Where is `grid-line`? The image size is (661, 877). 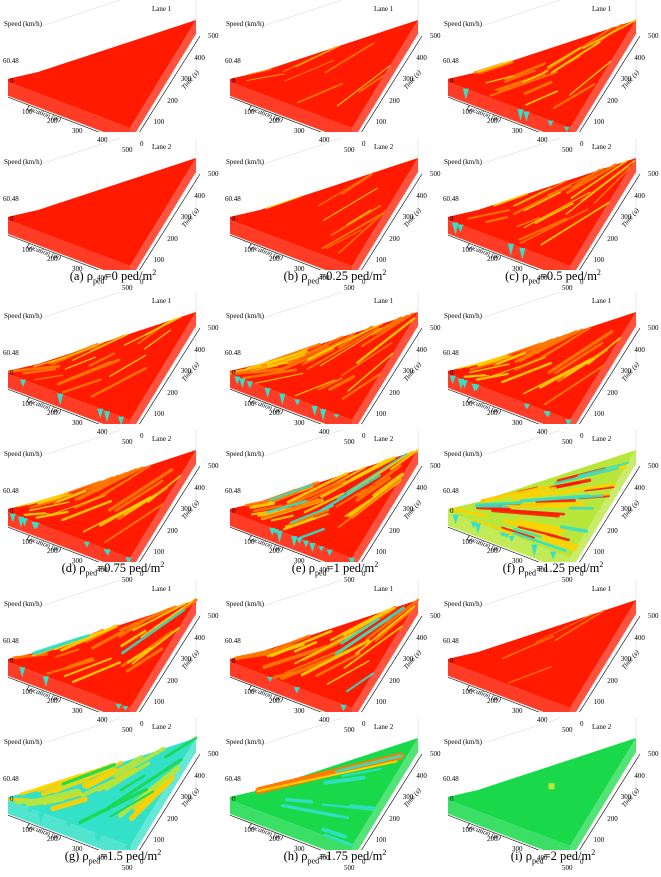
grid-line is located at coordinates (301, 444).